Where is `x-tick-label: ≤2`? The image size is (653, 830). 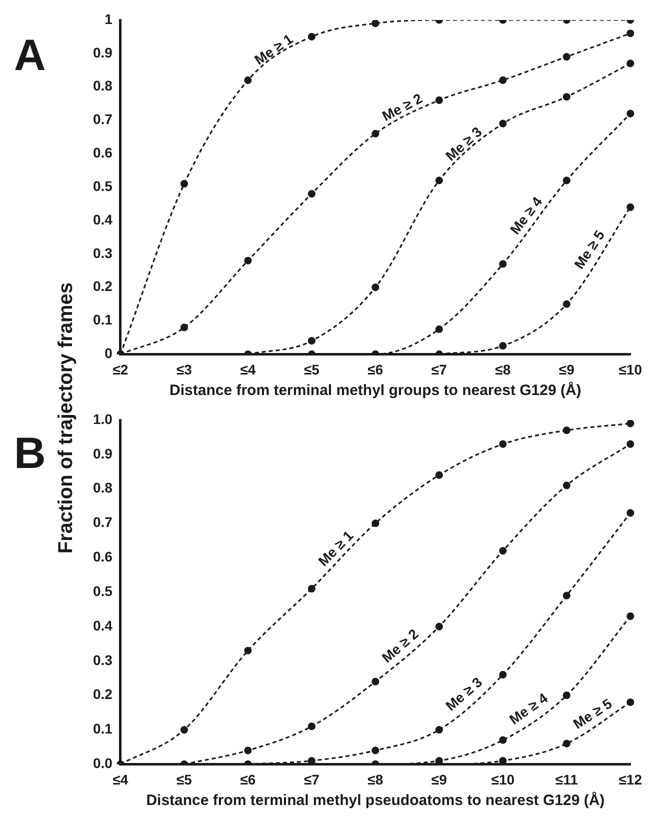
x-tick-label: ≤2 is located at coordinates (120, 369).